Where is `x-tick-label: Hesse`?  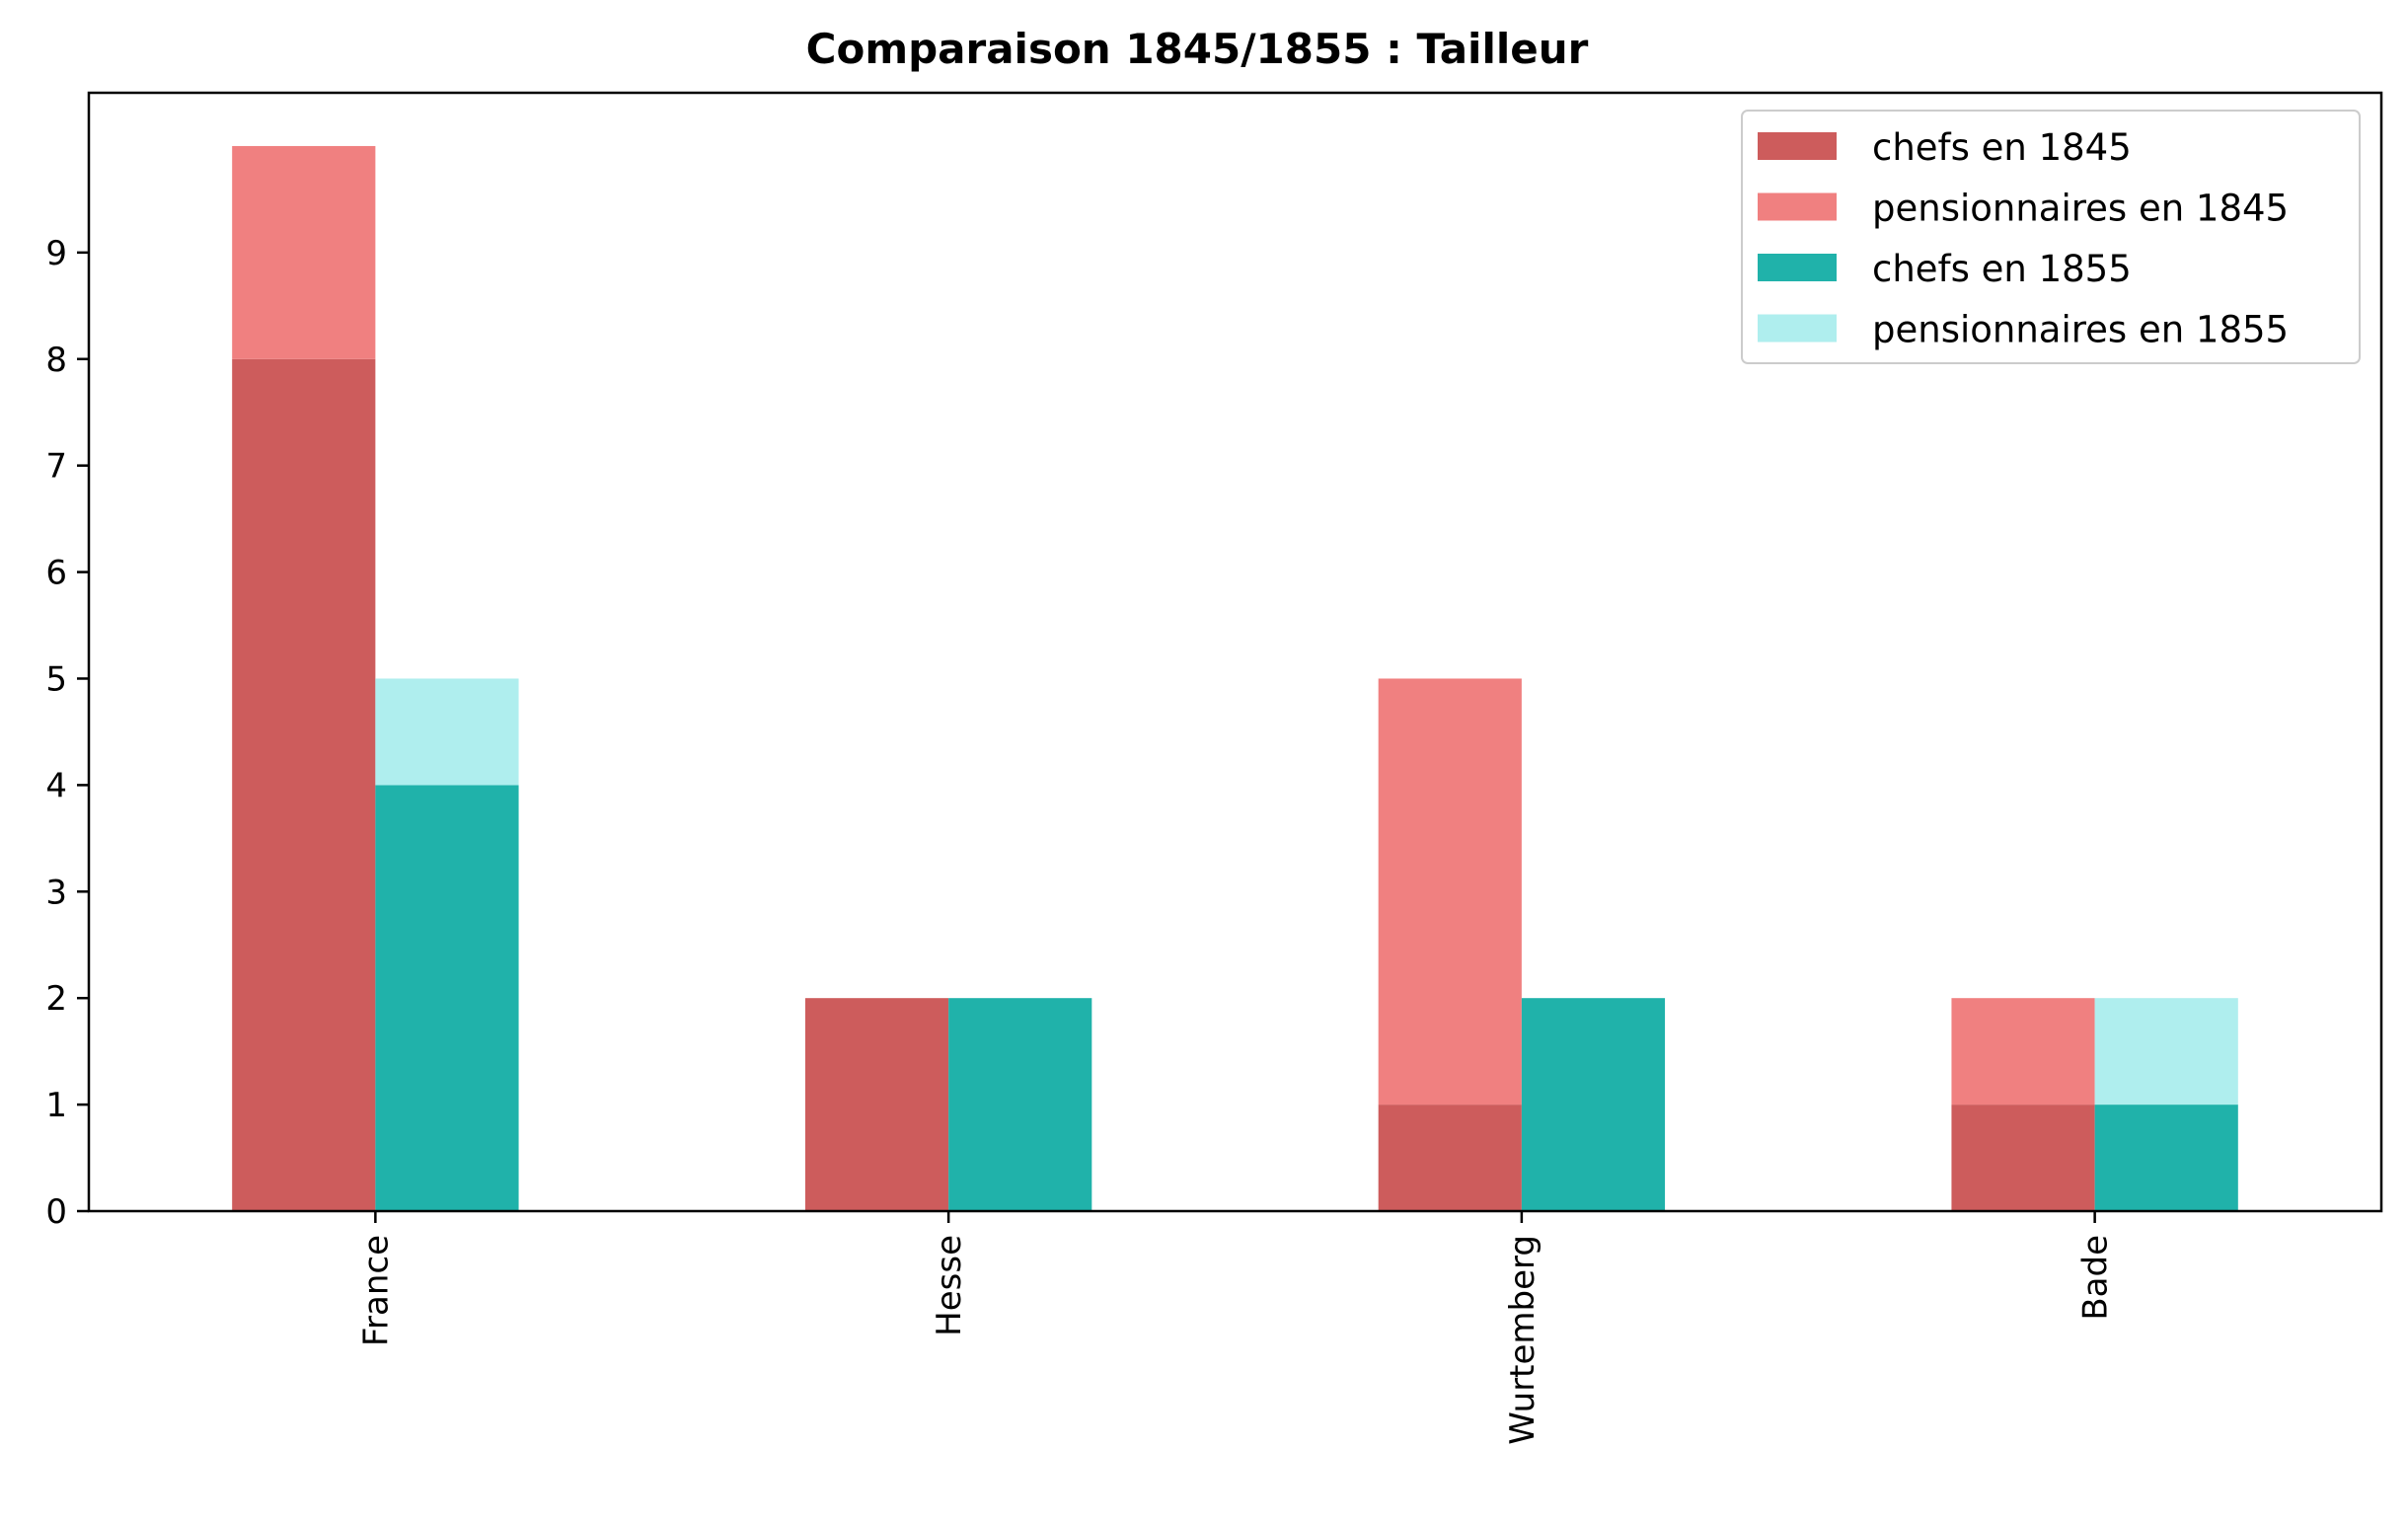
x-tick-label: Hesse is located at coordinates (950, 1286).